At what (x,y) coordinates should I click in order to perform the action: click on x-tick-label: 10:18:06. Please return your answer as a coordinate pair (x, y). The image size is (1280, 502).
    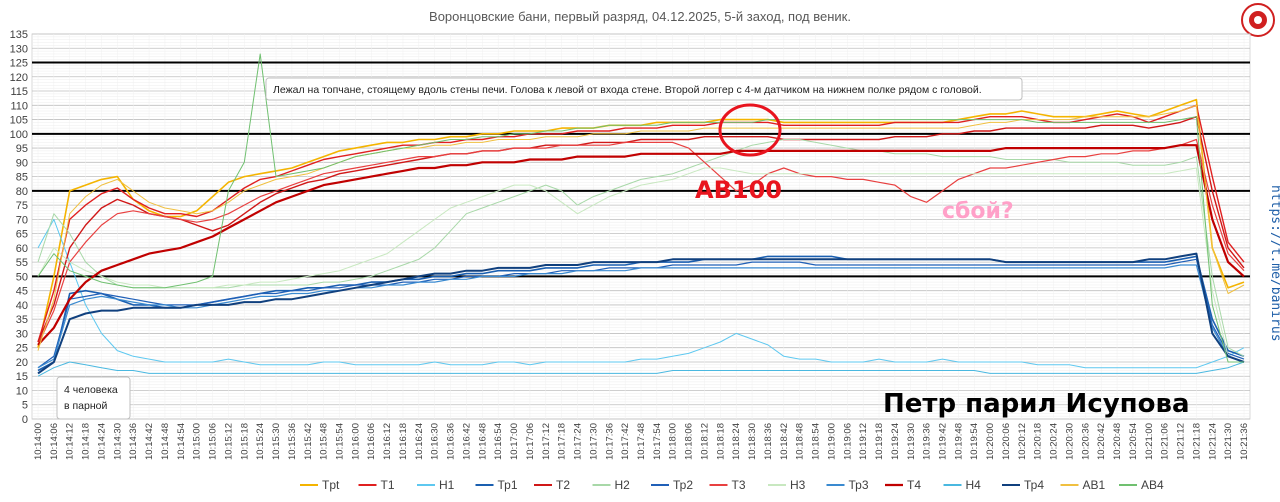
    Looking at the image, I should click on (689, 441).